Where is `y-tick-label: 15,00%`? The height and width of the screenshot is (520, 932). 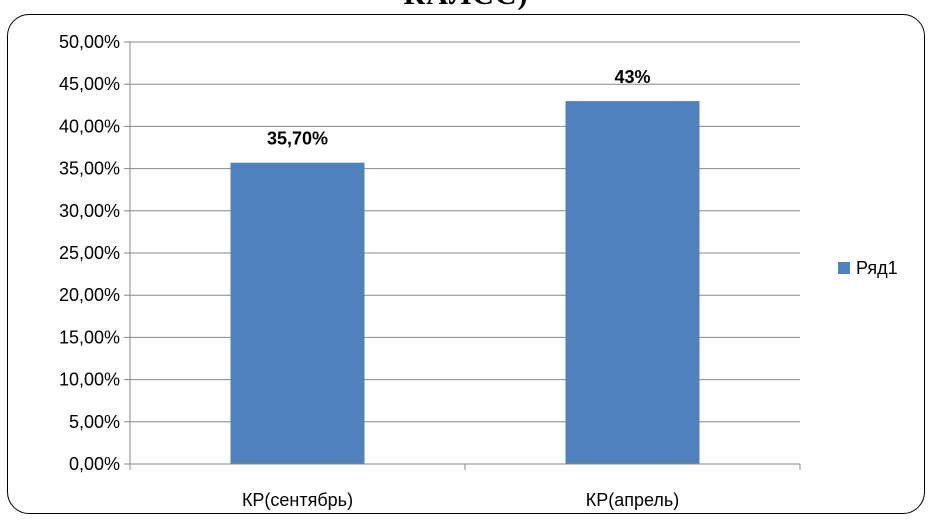 y-tick-label: 15,00% is located at coordinates (89, 337).